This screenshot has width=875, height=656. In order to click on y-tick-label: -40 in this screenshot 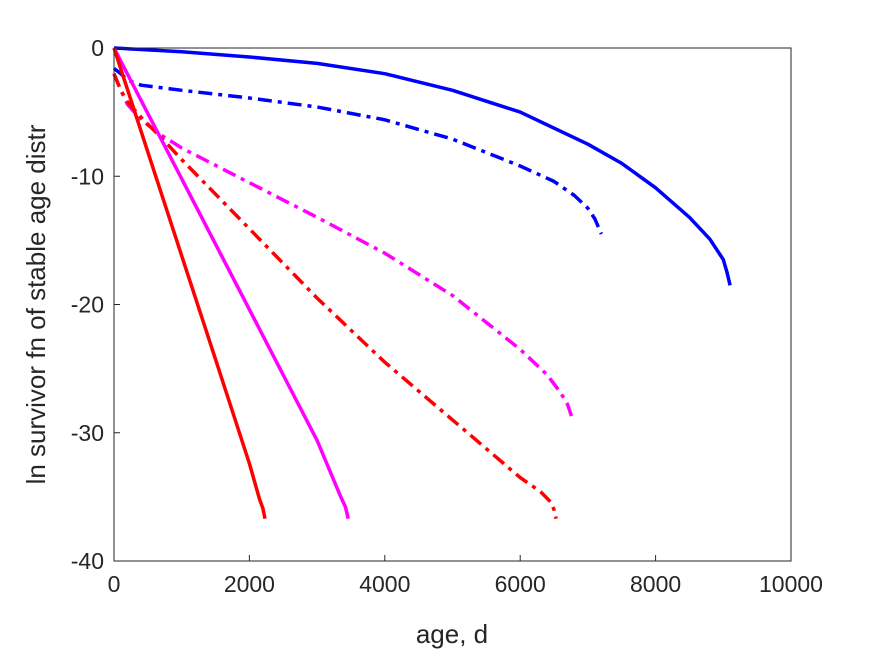, I will do `click(87, 561)`.